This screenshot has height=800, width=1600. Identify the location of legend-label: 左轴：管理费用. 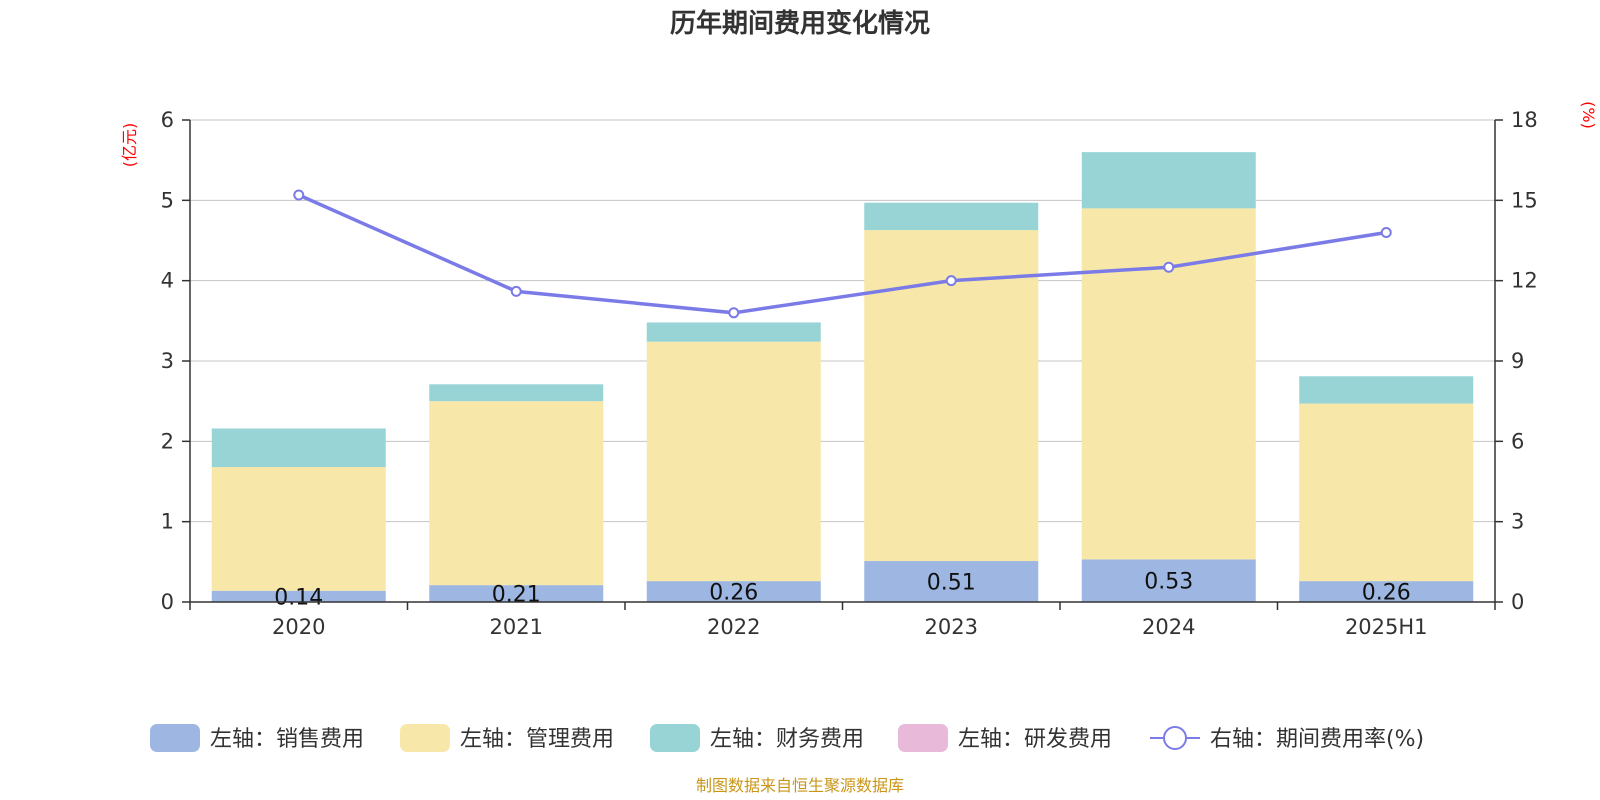
(537, 739).